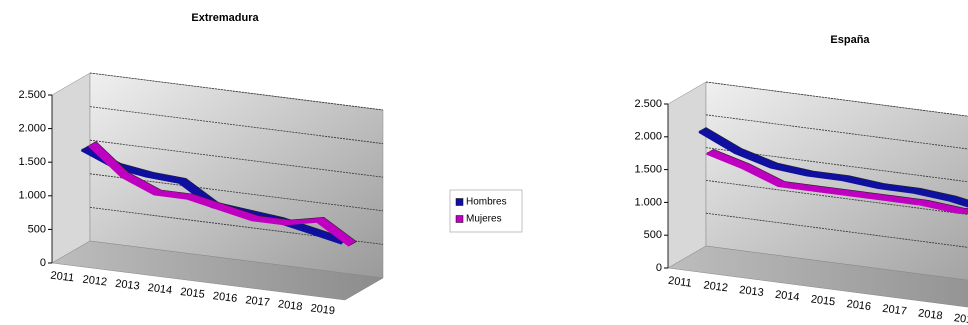 The image size is (968, 325). What do you see at coordinates (484, 219) in the screenshot?
I see `legend-label: Mujeres` at bounding box center [484, 219].